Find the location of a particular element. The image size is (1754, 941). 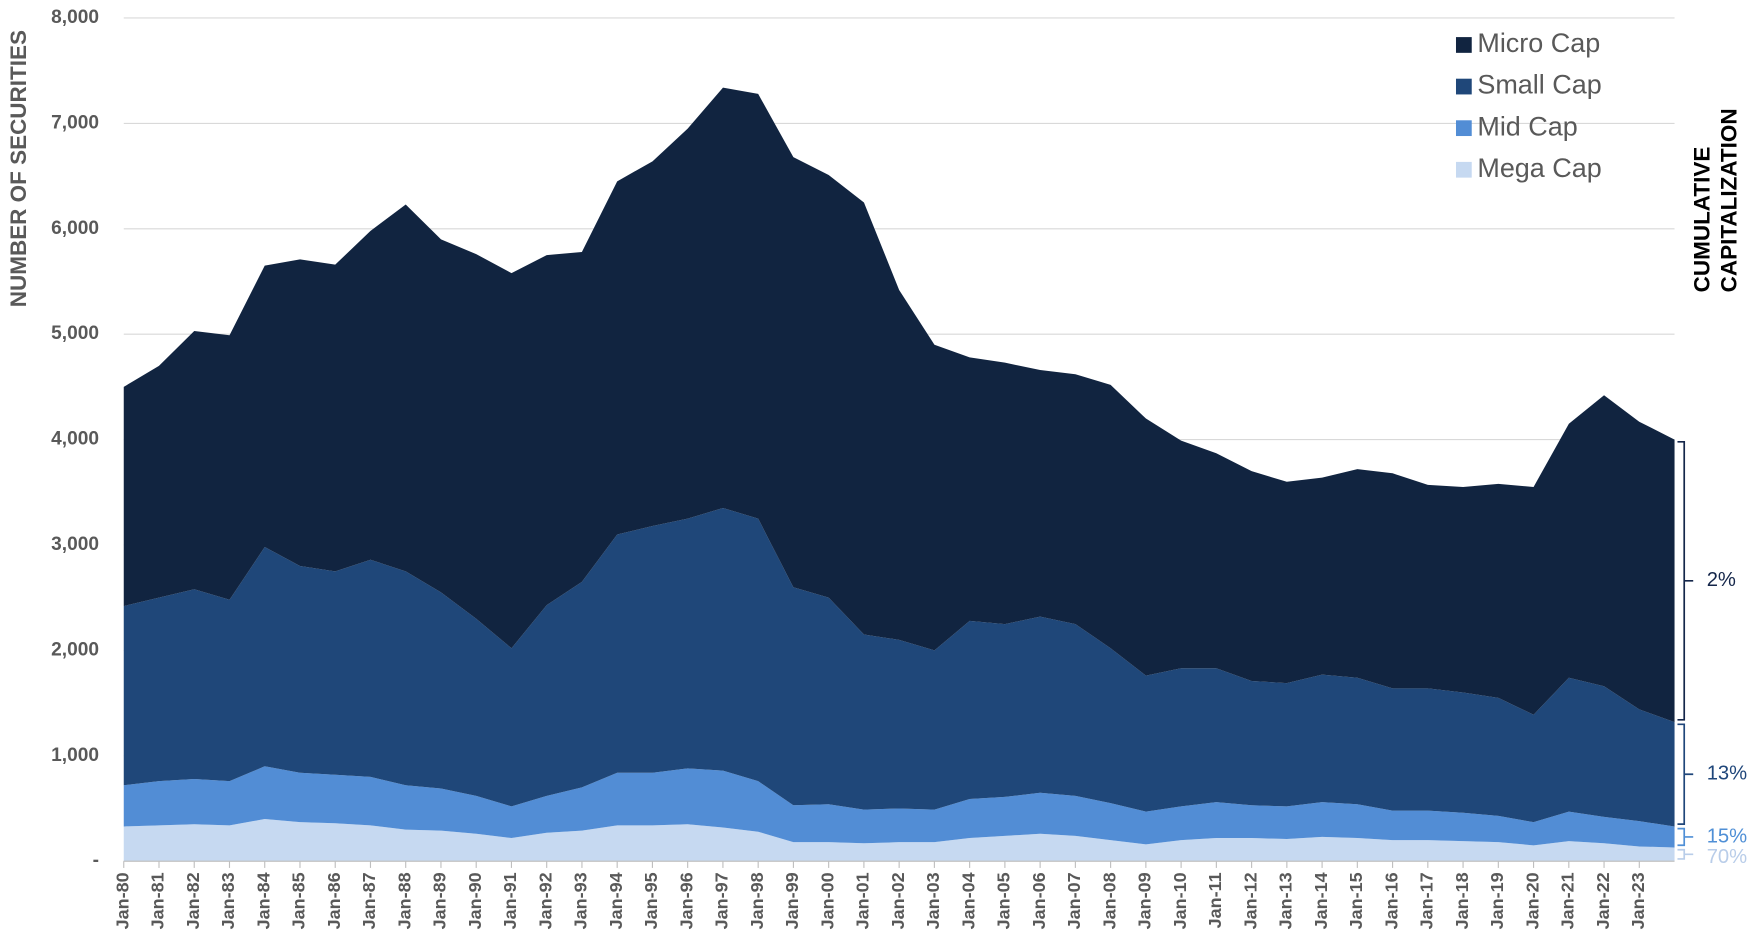

capitalization-label: 70% is located at coordinates (1727, 857).